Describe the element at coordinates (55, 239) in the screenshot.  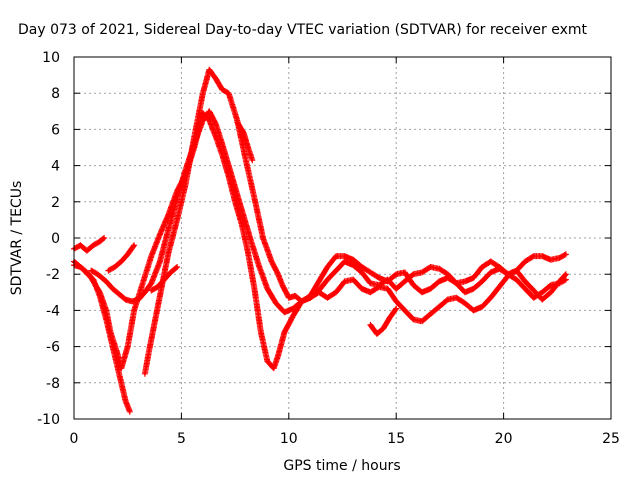
I see `y-tick-label: 0` at that location.